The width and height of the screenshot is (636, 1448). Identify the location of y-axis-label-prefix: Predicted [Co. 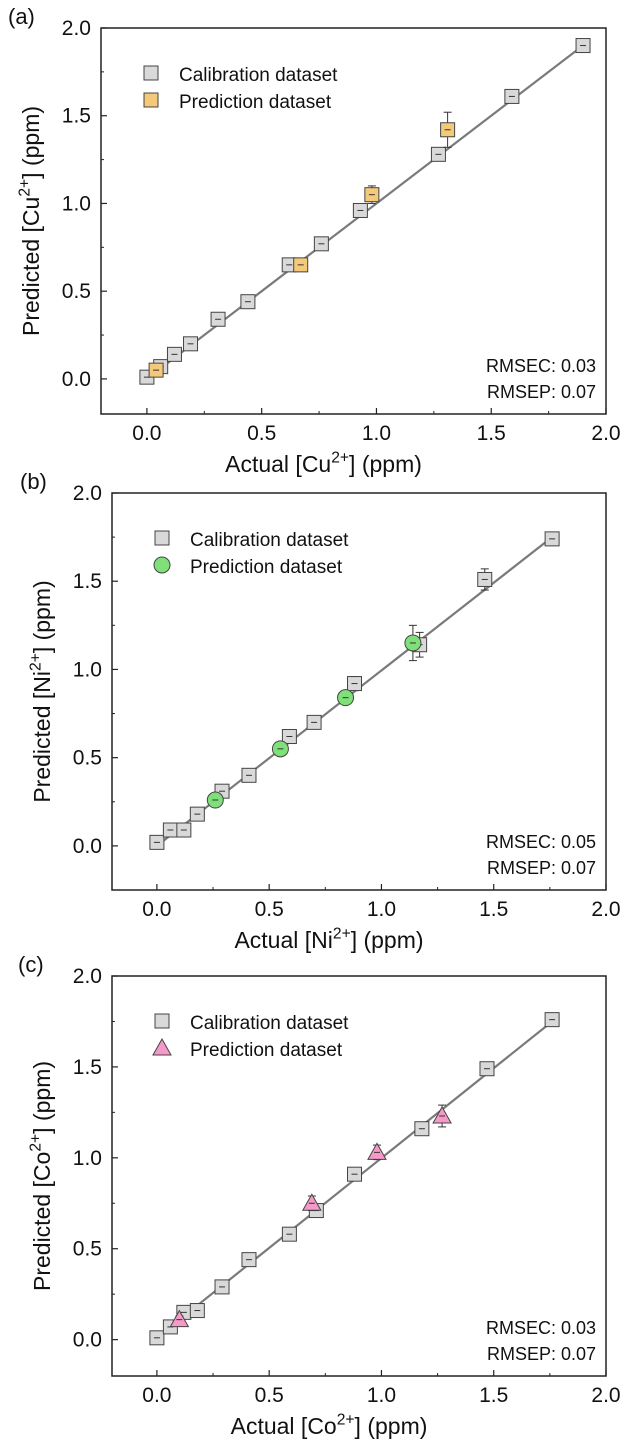
(42, 1221).